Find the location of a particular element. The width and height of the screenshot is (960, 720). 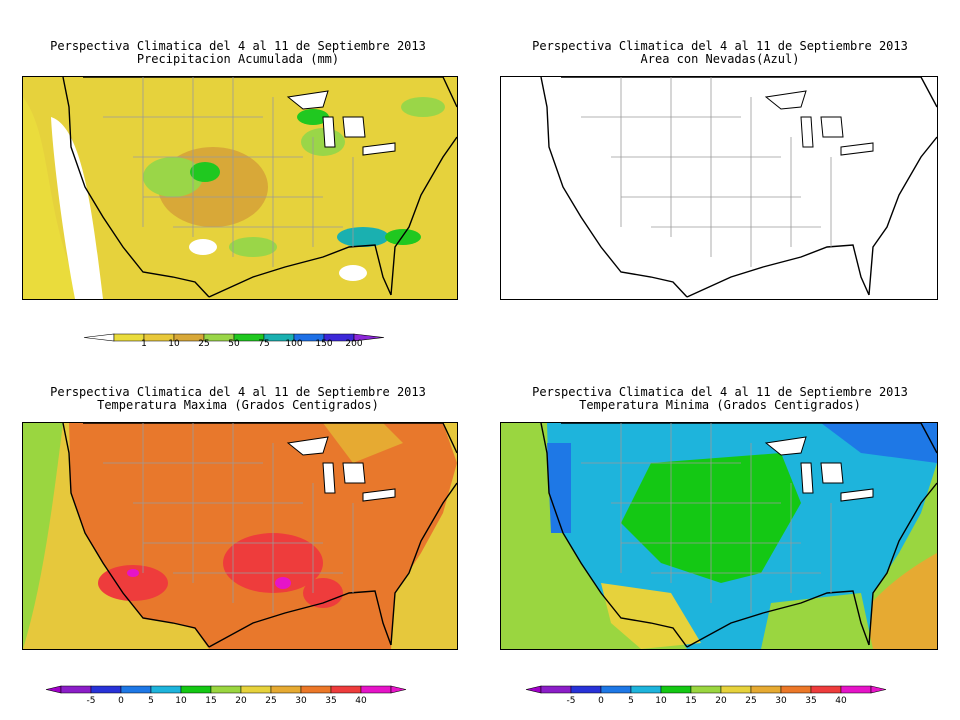

snow-title-line2: Area con Nevadas(Azul) is located at coordinates (720, 59).